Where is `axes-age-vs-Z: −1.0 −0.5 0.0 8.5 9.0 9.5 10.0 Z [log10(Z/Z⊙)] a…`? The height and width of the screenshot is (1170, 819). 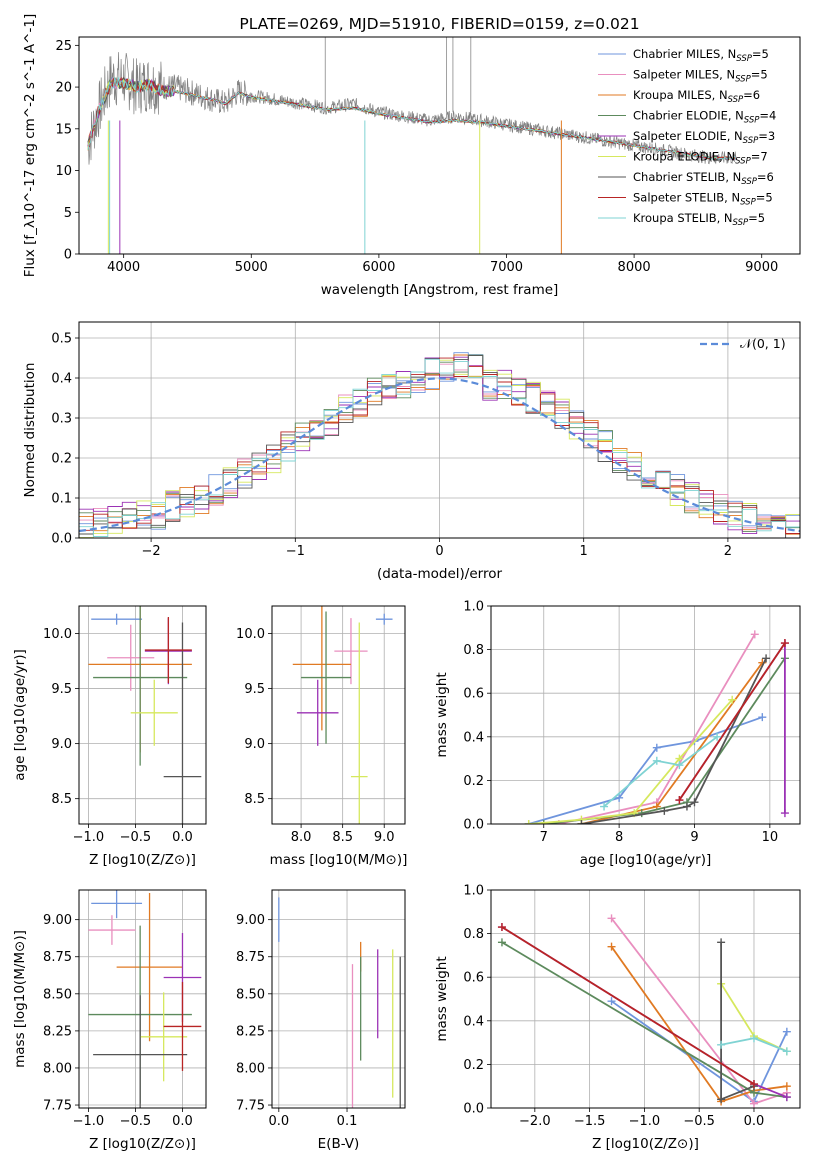
axes-age-vs-Z: −1.0 −0.5 0.0 8.5 9.0 9.5 10.0 Z [log10(Z/Z⊙)] a… is located at coordinates (109, 736).